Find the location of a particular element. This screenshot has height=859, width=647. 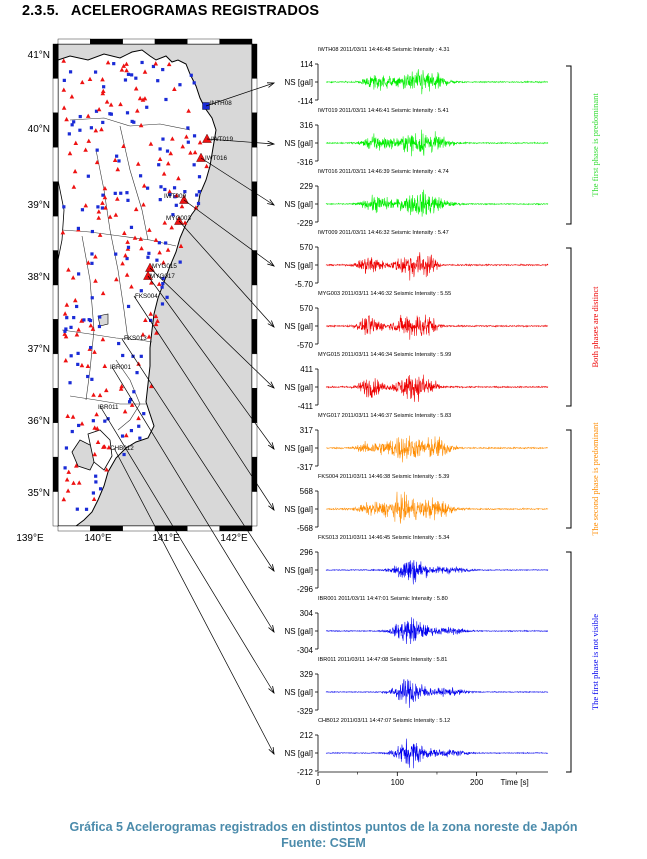

trace-top-value: 316 is located at coordinates (307, 125).